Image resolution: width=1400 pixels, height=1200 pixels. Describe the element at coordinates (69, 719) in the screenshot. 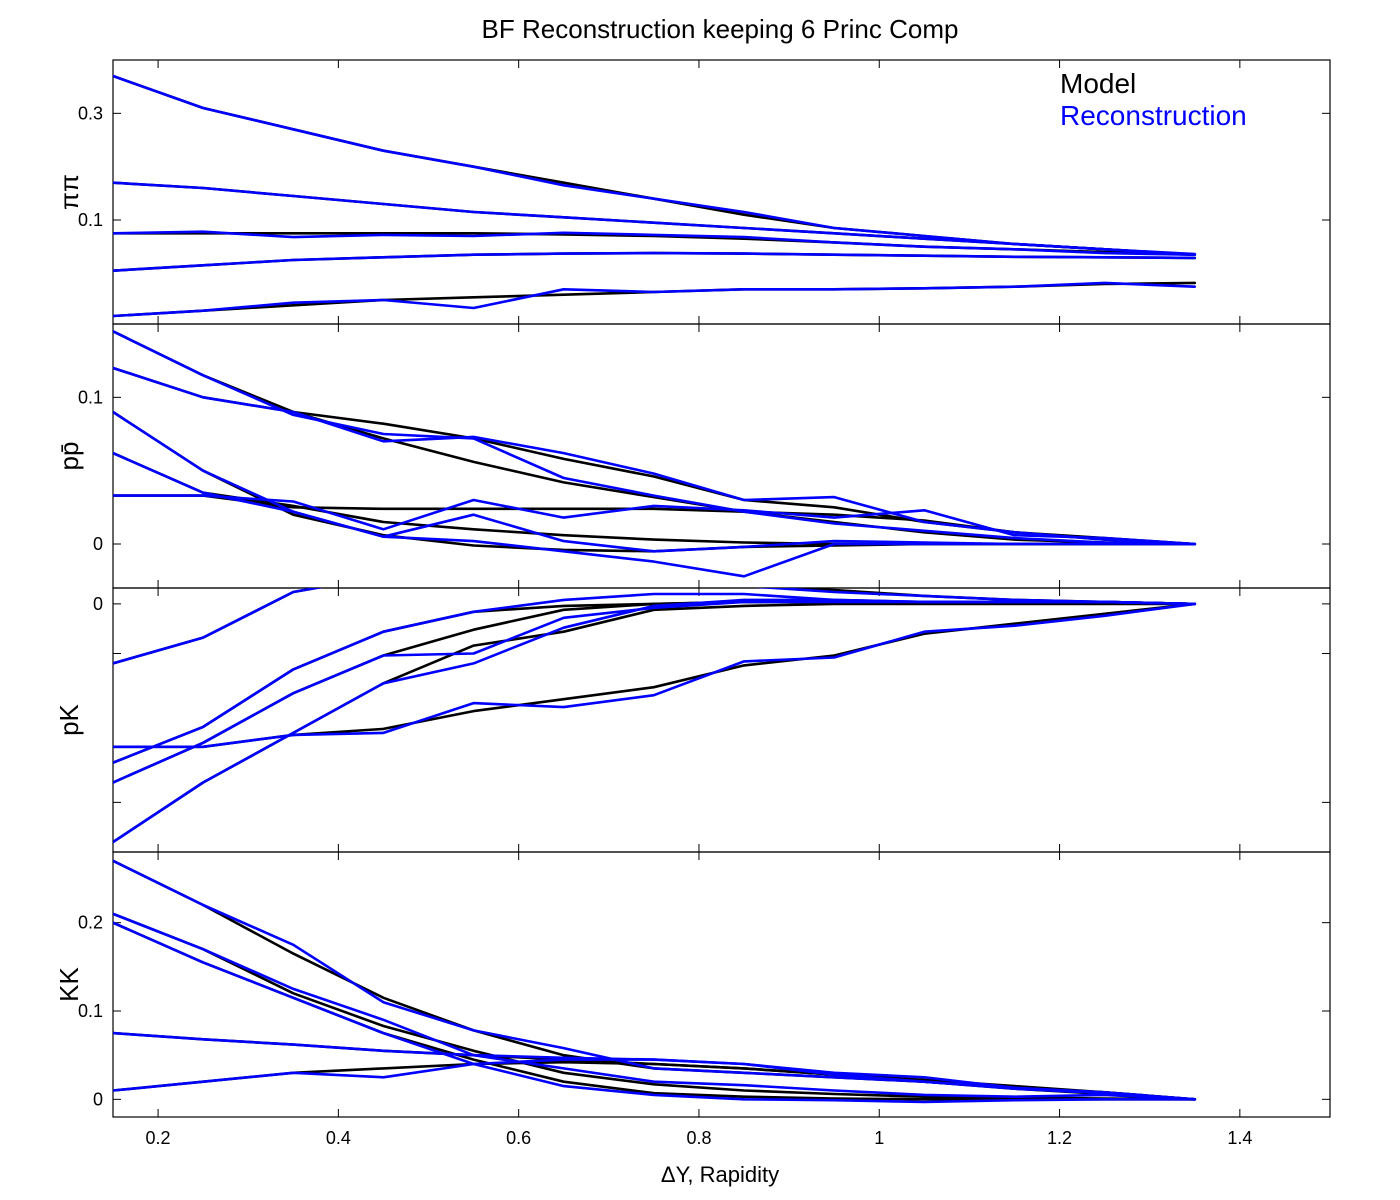

I see `panel-ylabel: pK` at that location.